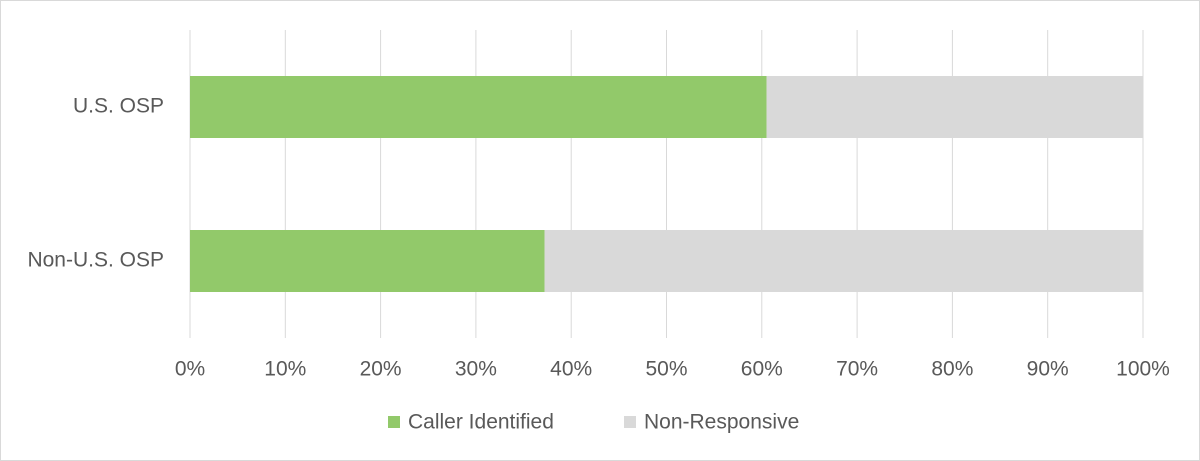  What do you see at coordinates (857, 369) in the screenshot?
I see `x-tick-label: 70%` at bounding box center [857, 369].